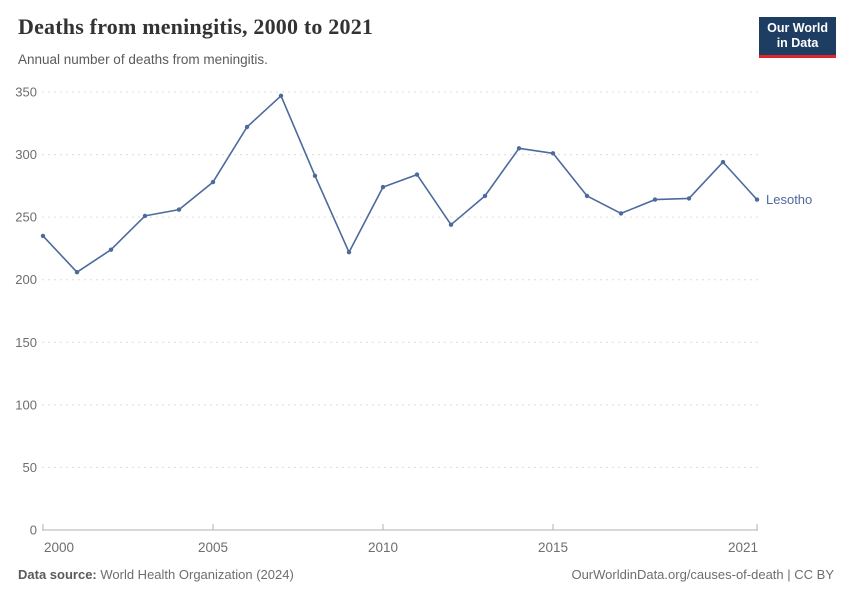 Image resolution: width=850 pixels, height=600 pixels. Describe the element at coordinates (553, 547) in the screenshot. I see `x-axis-tick-label: 2015` at that location.